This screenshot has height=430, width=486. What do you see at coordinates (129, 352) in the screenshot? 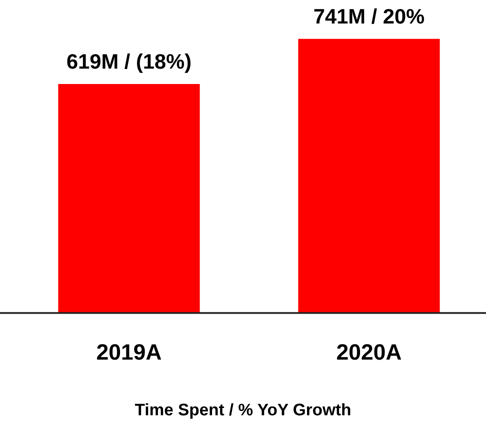
I see `x-tick-label: 2019A` at bounding box center [129, 352].